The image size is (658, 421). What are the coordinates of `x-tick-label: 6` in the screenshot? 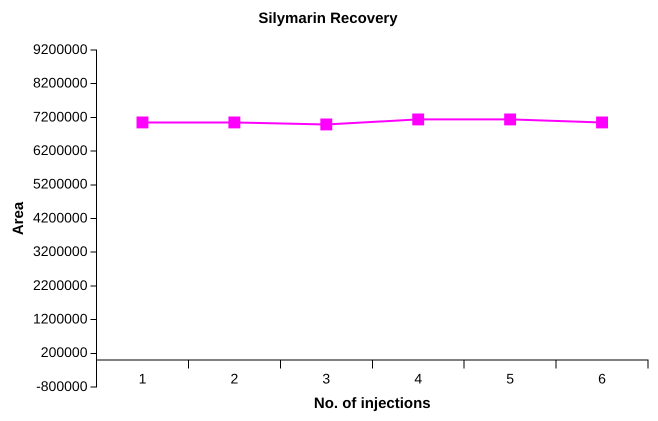 It's located at (602, 378).